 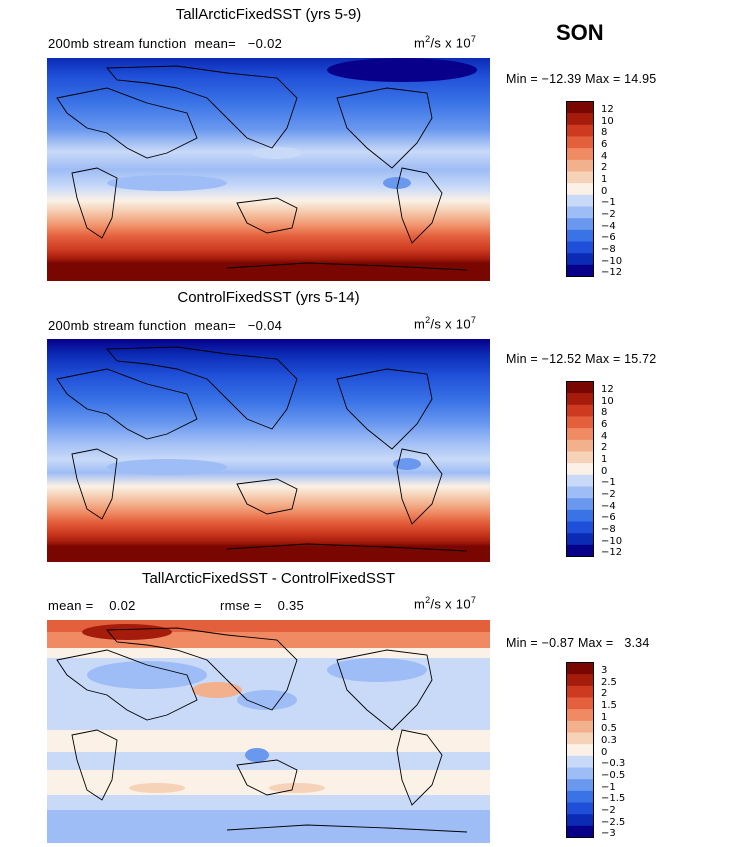 I want to click on panel3-arctic-max, so click(x=127, y=632).